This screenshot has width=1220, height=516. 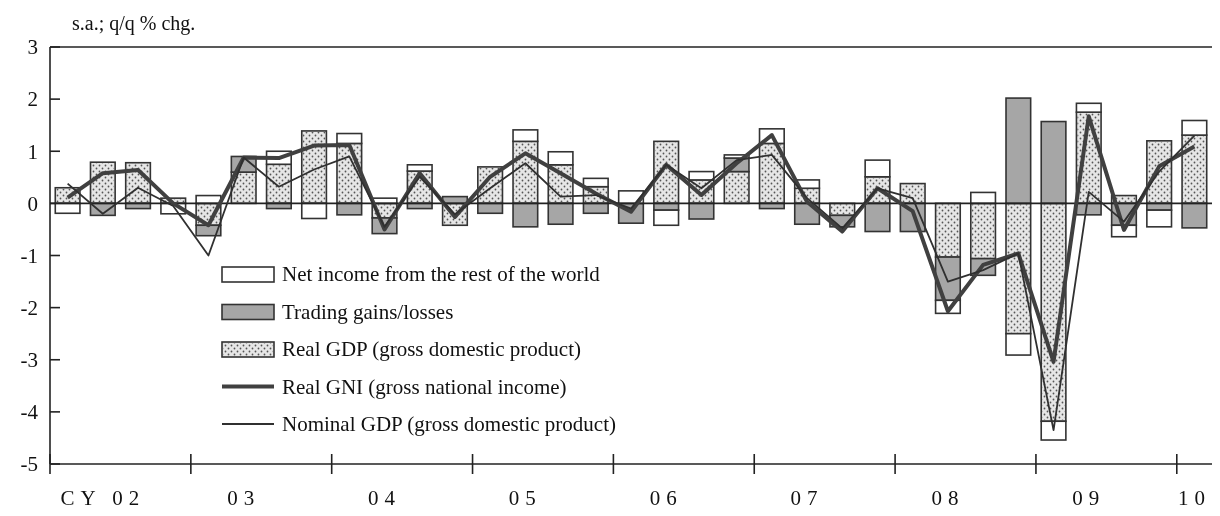 What do you see at coordinates (32, 47) in the screenshot?
I see `y-tick-label: 3` at bounding box center [32, 47].